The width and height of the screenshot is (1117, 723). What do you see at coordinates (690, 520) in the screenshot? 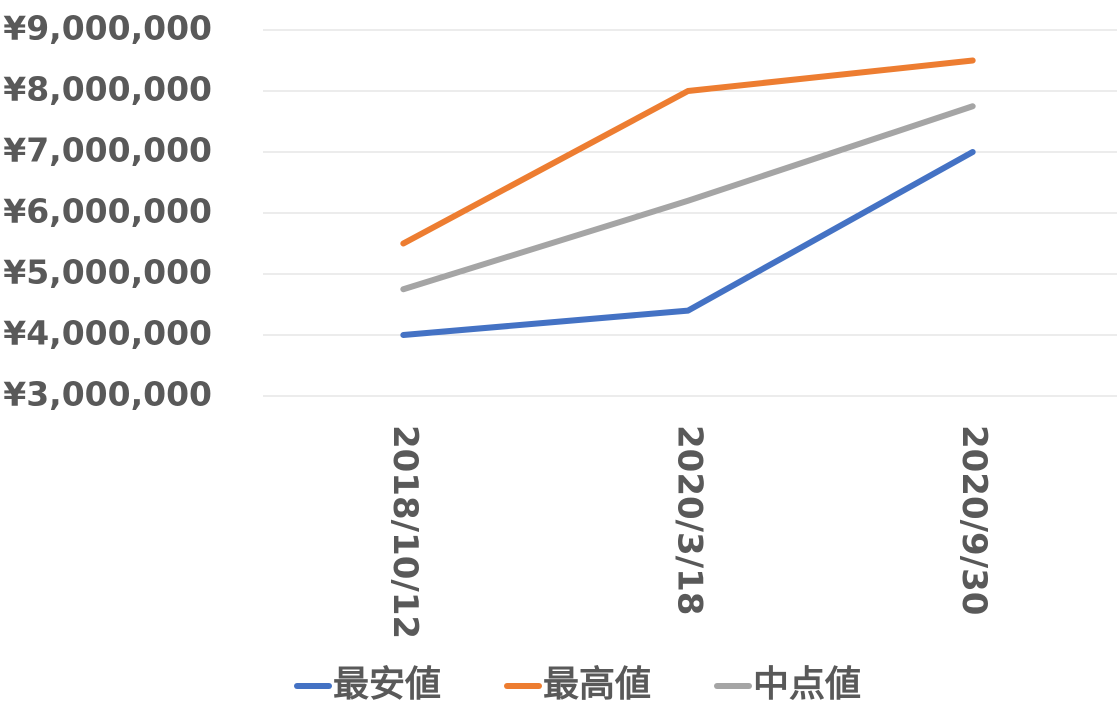
I see `x-tick-label: 2020/3/18` at bounding box center [690, 520].